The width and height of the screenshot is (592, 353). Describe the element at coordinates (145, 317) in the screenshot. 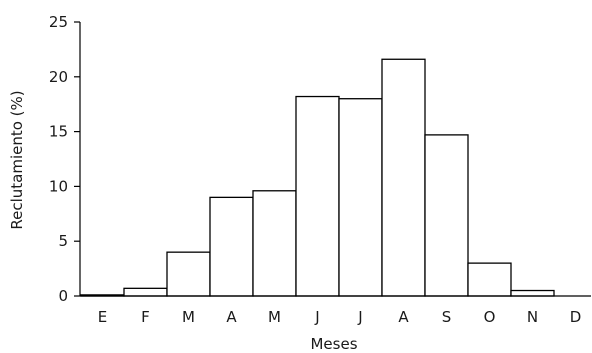

I see `x-category-label: F` at that location.